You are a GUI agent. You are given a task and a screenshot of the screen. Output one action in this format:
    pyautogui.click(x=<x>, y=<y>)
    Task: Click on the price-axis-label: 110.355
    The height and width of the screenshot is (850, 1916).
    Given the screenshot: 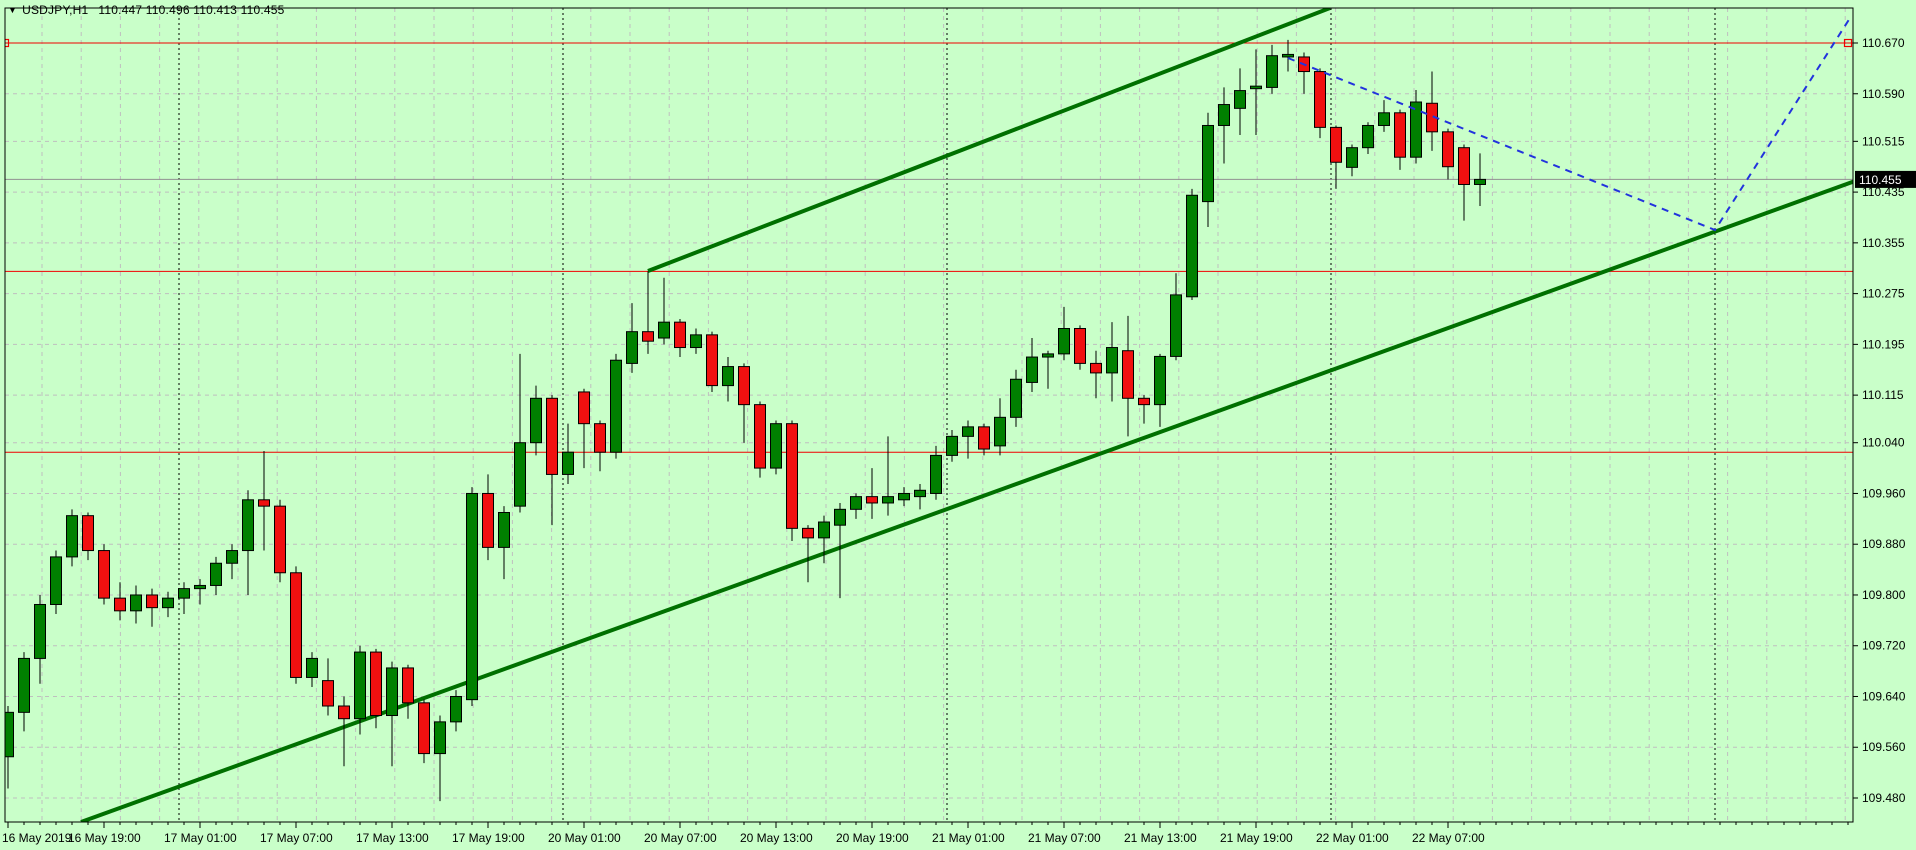 What is the action you would take?
    pyautogui.click(x=1883, y=243)
    